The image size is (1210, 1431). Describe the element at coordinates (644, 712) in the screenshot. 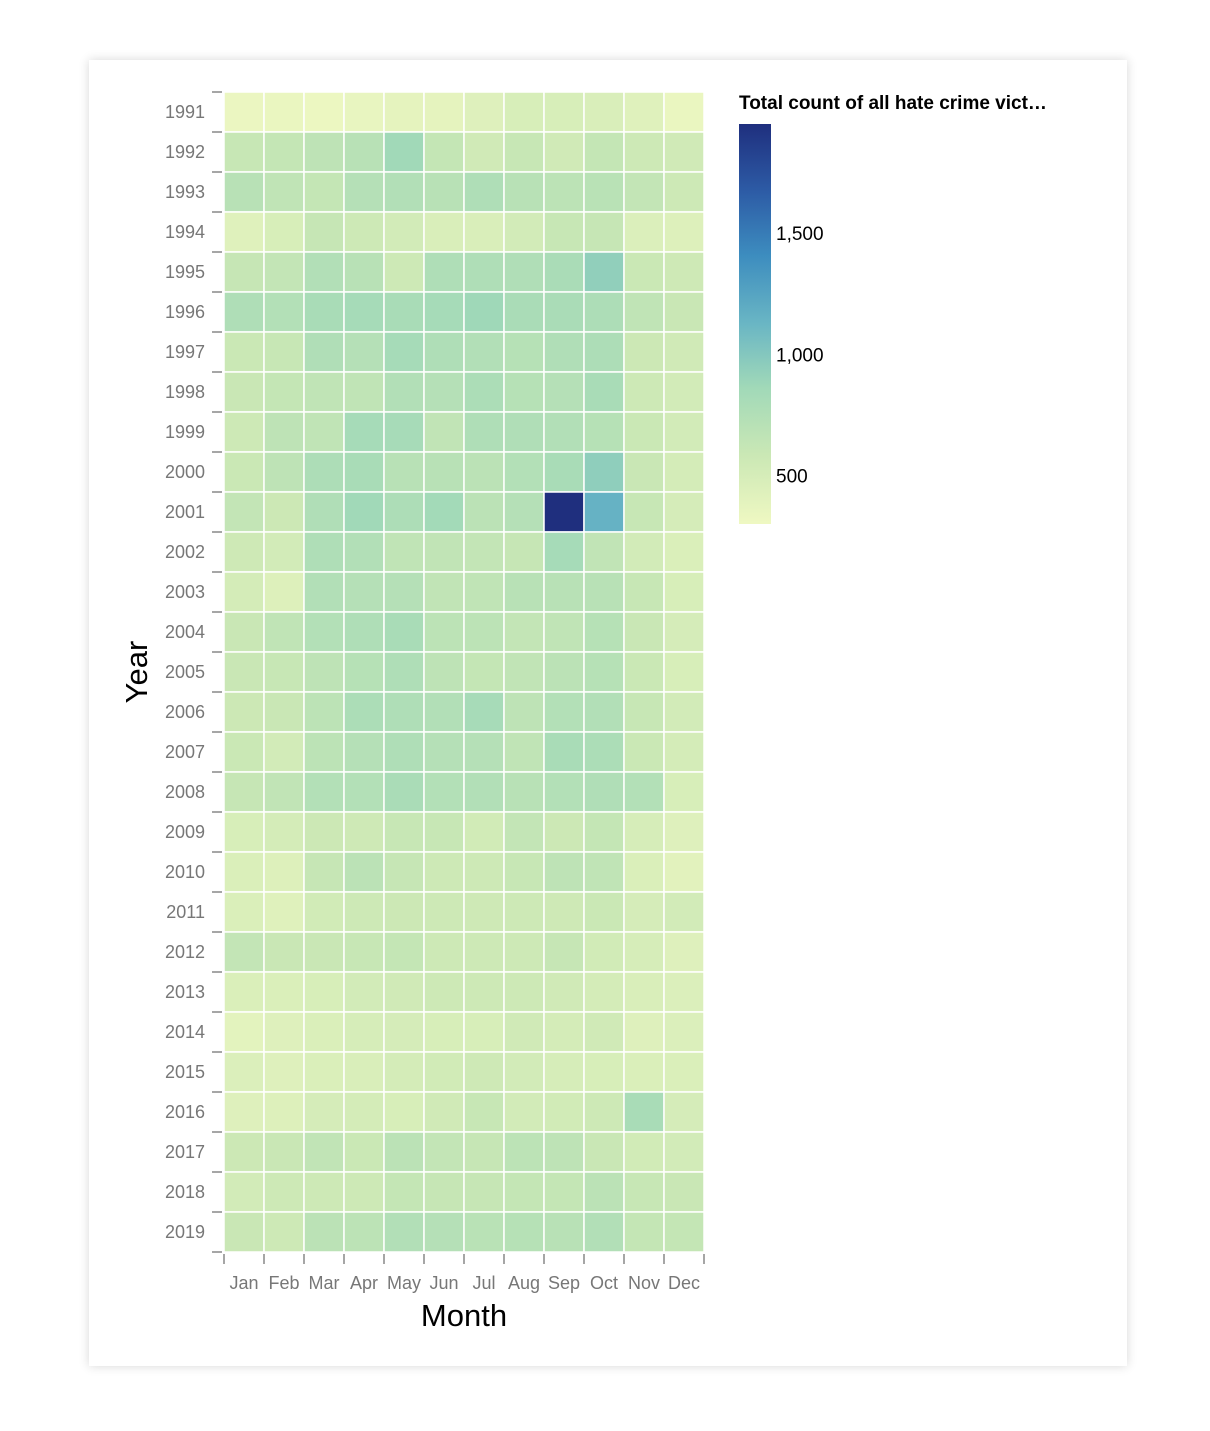

I see `heatmap-cell-2006-Nov` at that location.